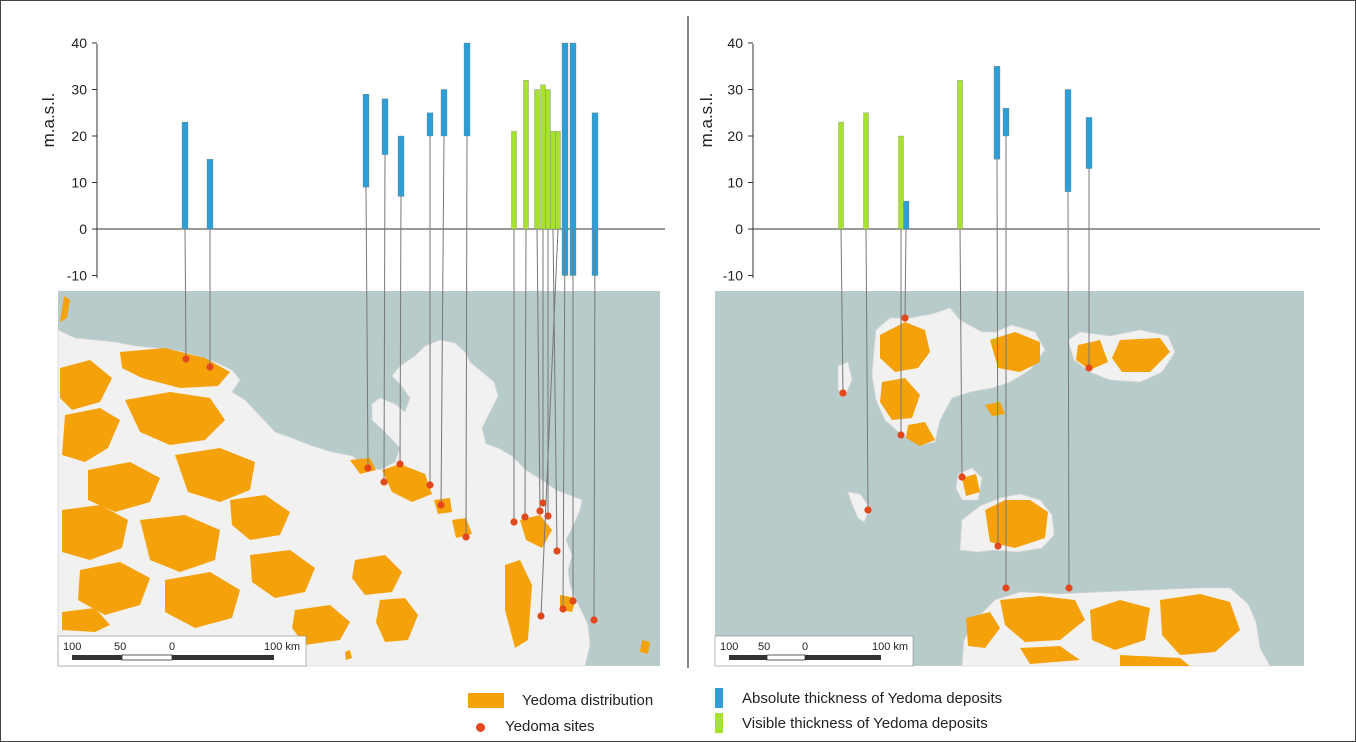 The image size is (1356, 742). I want to click on sites-right, so click(966, 364).